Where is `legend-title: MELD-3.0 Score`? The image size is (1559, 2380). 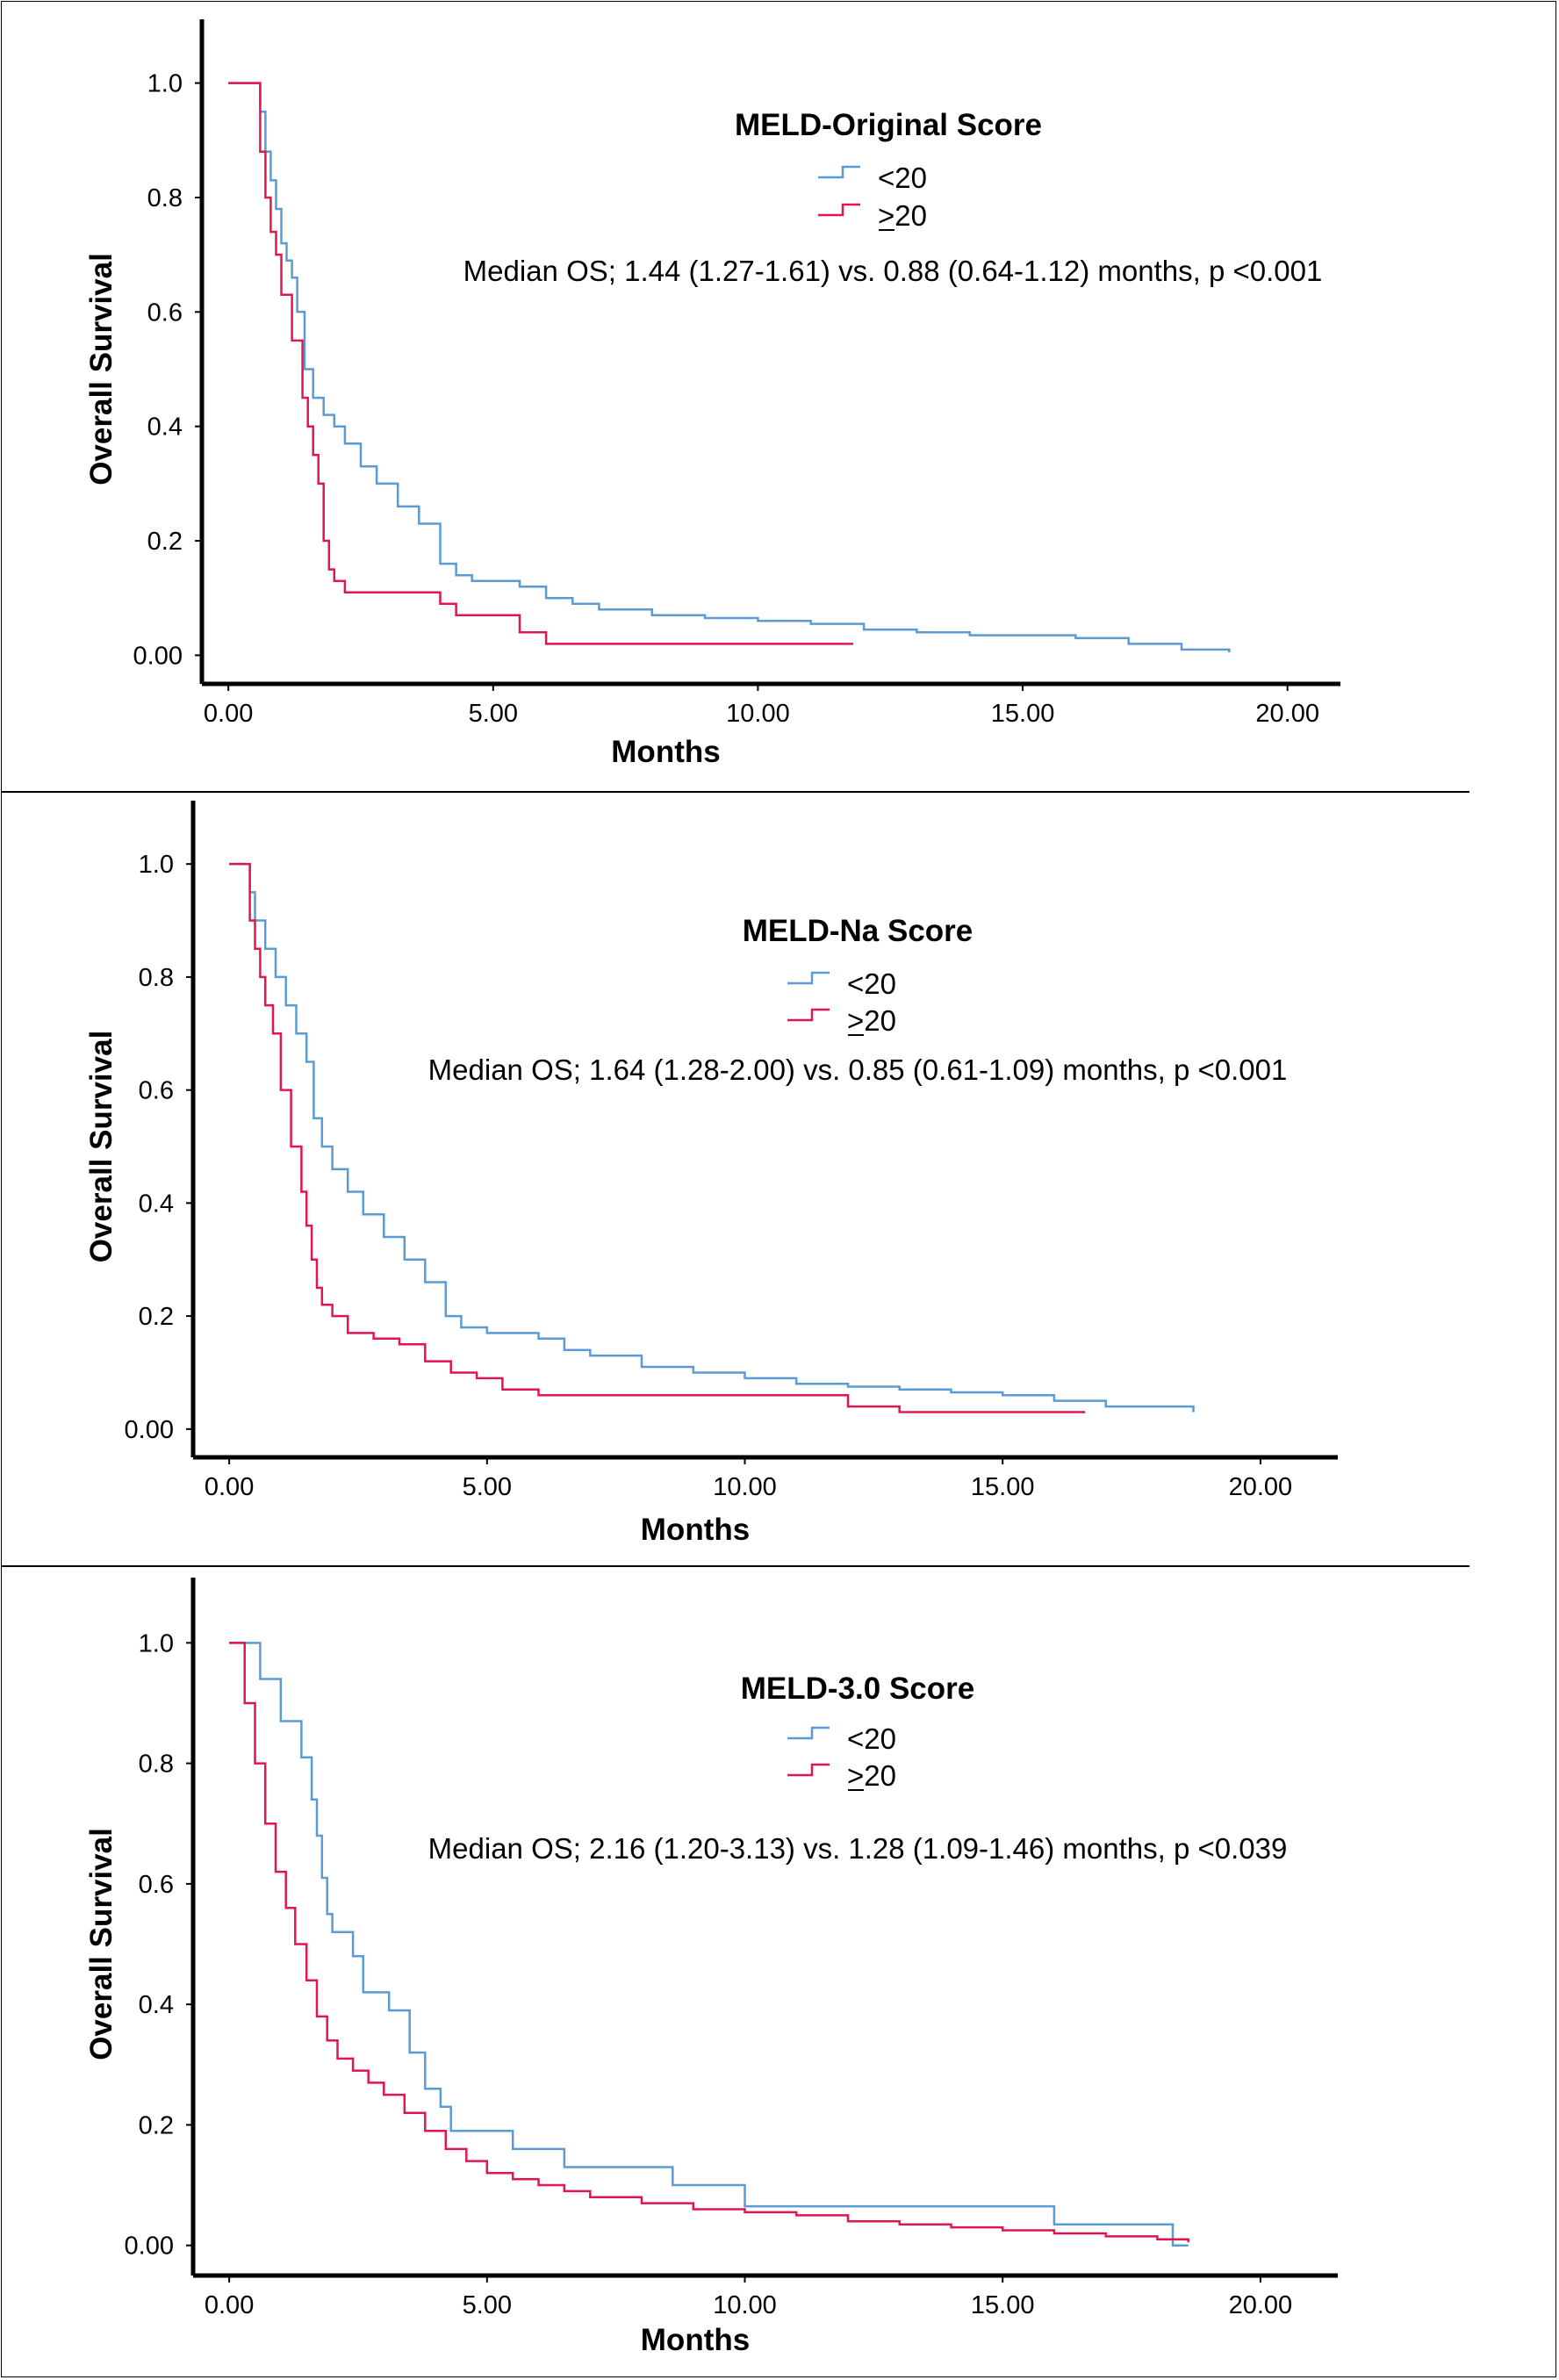
legend-title: MELD-3.0 Score is located at coordinates (857, 1689).